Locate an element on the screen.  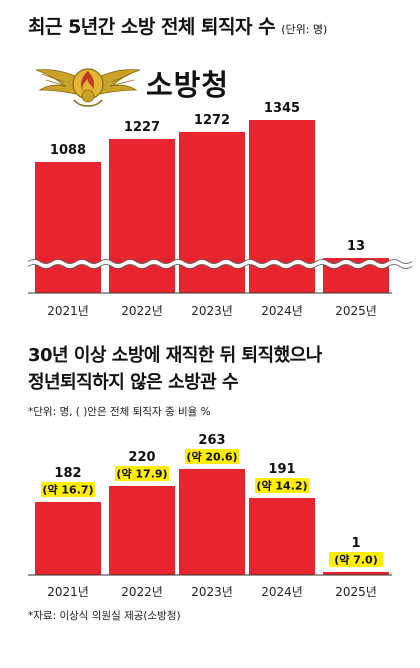
axis-break-line-bottom is located at coordinates (220, 266).